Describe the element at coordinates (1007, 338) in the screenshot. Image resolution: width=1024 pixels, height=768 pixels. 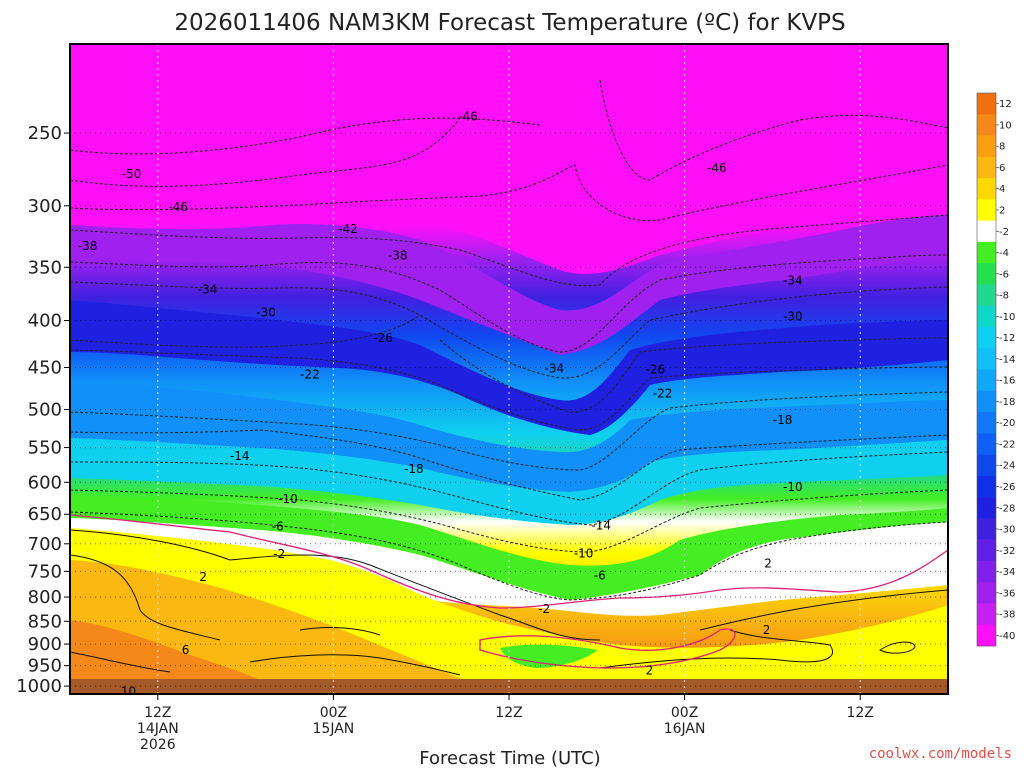
I see `colorbar-label: -12` at that location.